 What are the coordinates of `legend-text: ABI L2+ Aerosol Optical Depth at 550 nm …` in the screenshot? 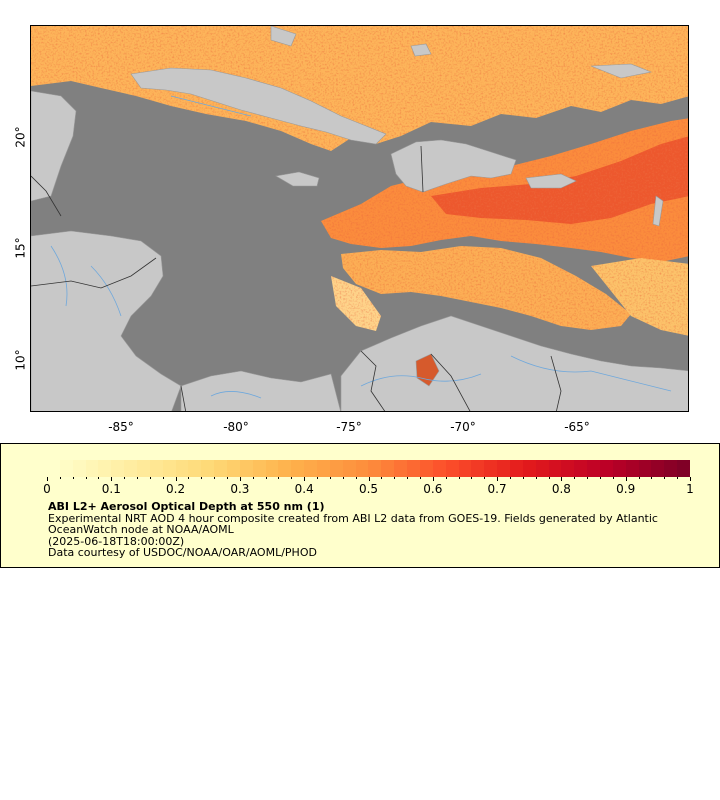 It's located at (373, 530).